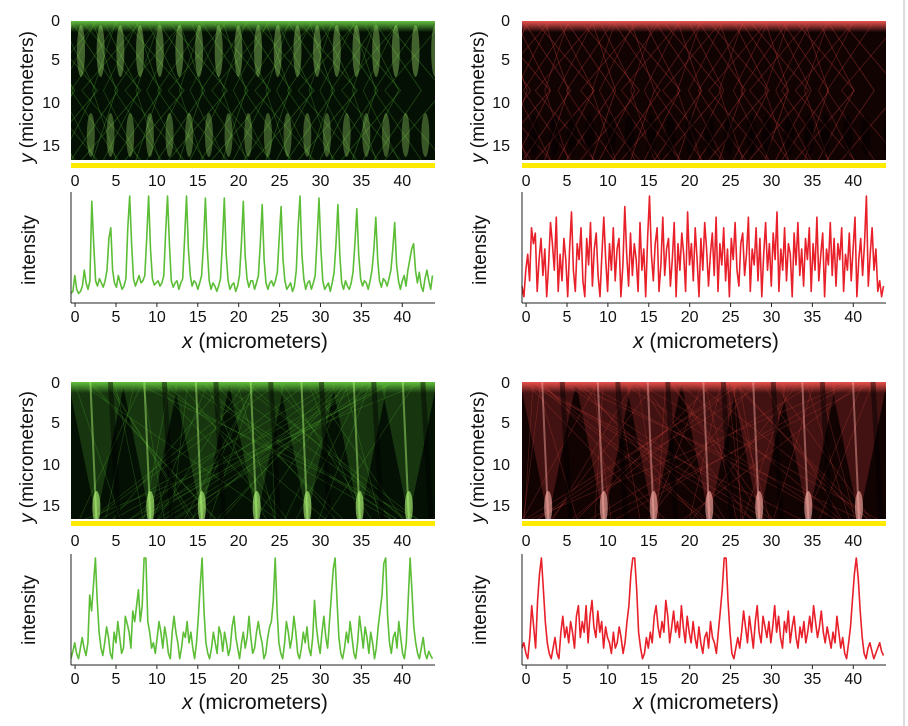  Describe the element at coordinates (567, 317) in the screenshot. I see `top-right-profile-xtick-label: 5` at that location.